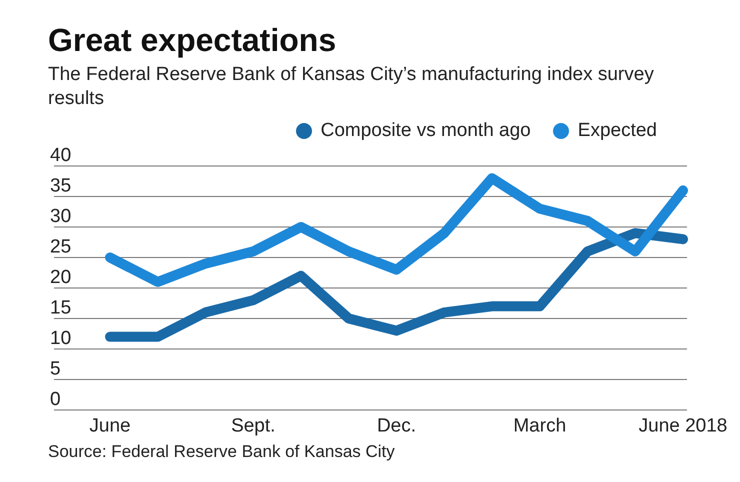  Describe the element at coordinates (55, 399) in the screenshot. I see `y-tick-label: 0` at that location.